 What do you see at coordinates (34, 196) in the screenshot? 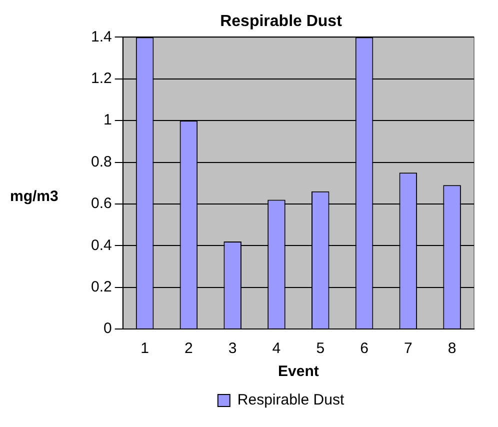
I see `y-axis-title: mg/m3` at bounding box center [34, 196].